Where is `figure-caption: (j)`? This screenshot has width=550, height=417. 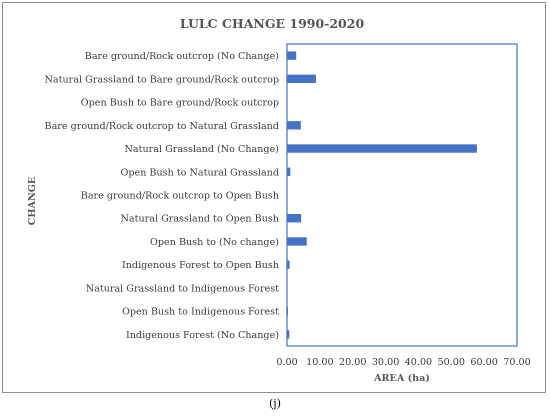
figure-caption: (j) is located at coordinates (275, 403).